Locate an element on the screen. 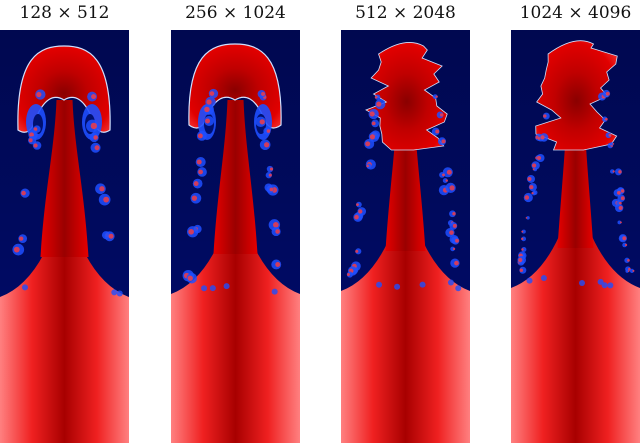  label-panel-2: 256 × 1024 is located at coordinates (235, 13).